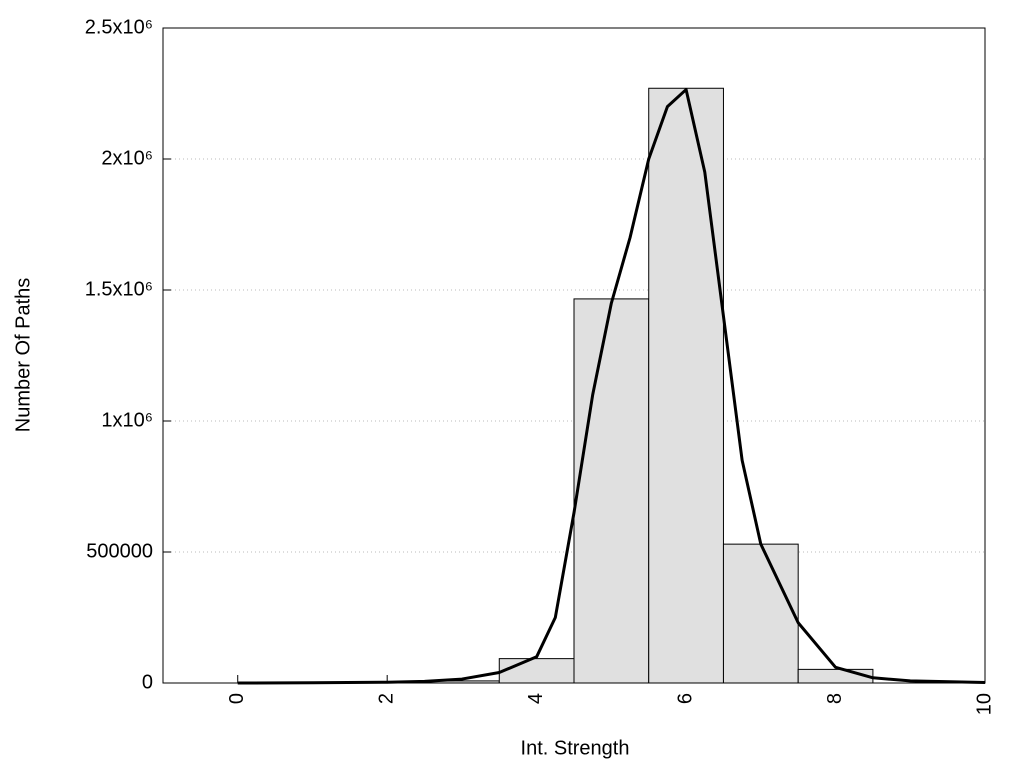  I want to click on x-tick-label: 4, so click(536, 698).